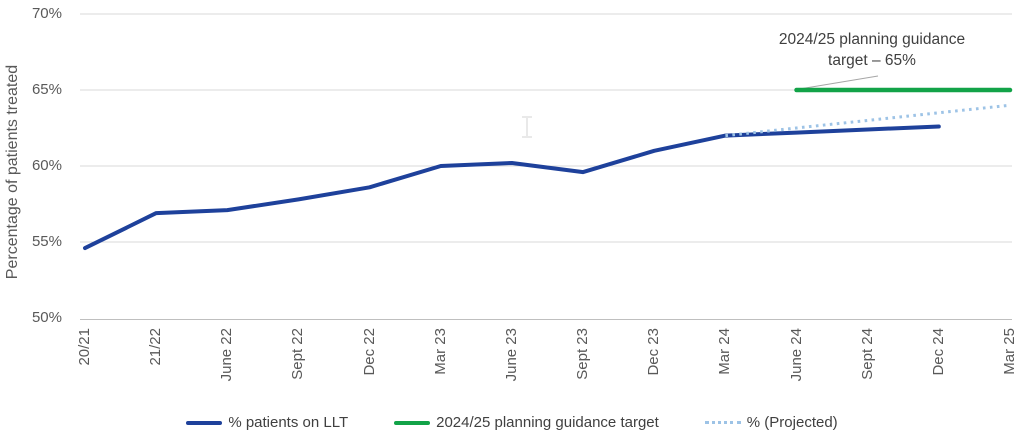 The height and width of the screenshot is (448, 1024). I want to click on x-label-dec-22: Dec 22, so click(369, 352).